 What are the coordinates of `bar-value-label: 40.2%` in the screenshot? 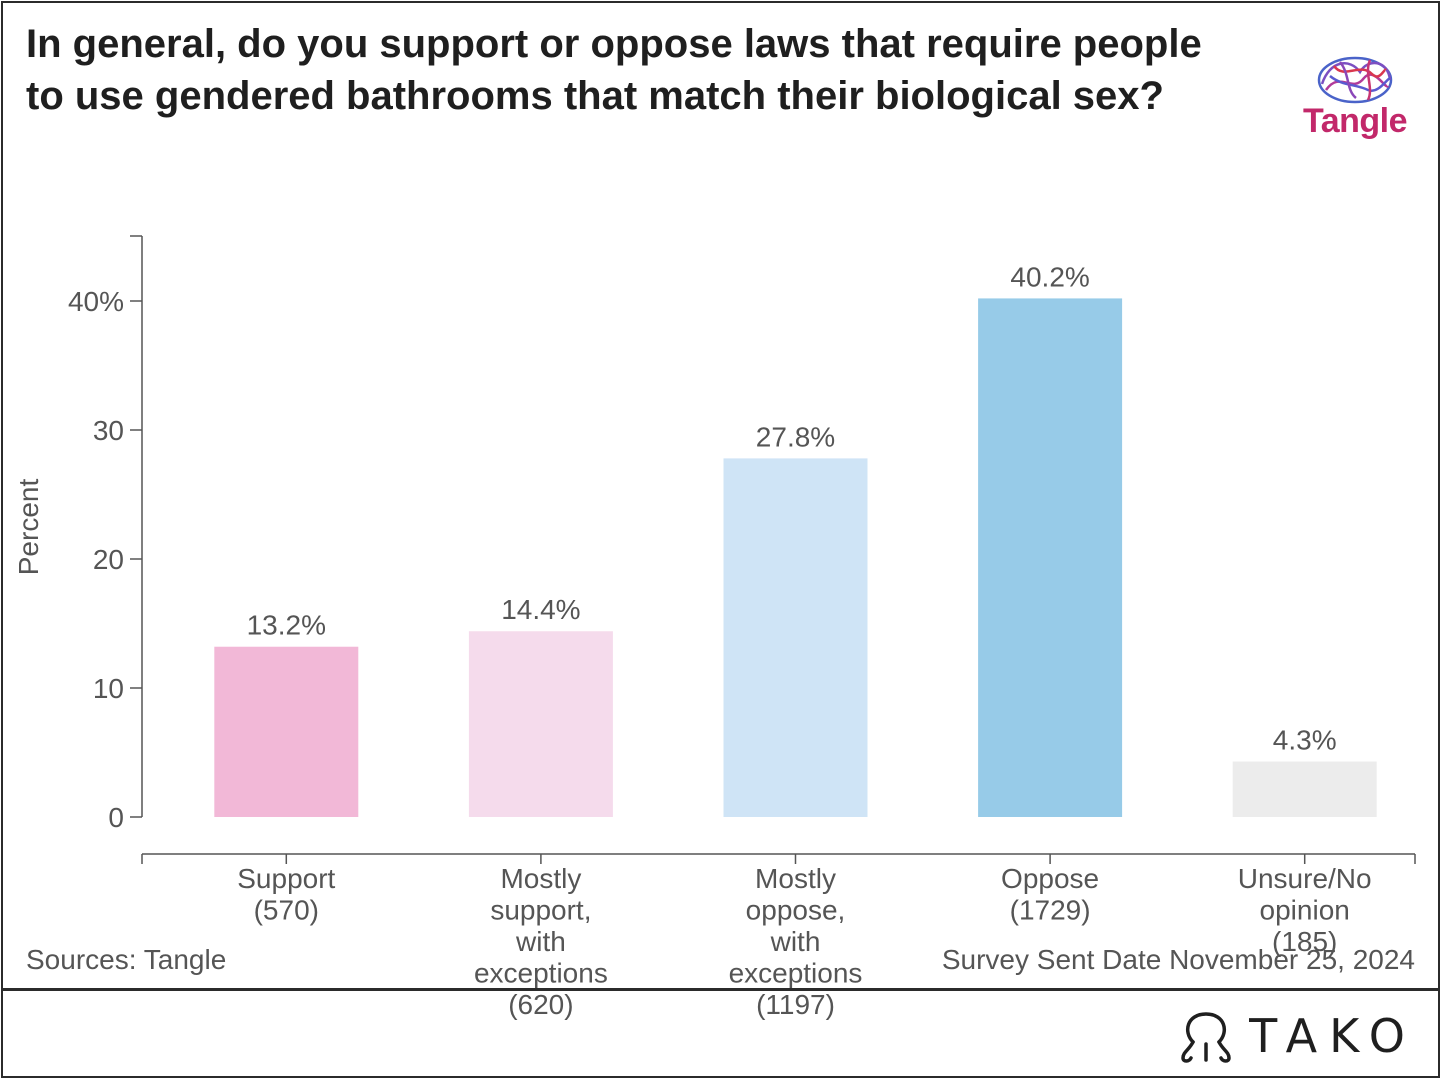 It's located at (1049, 276).